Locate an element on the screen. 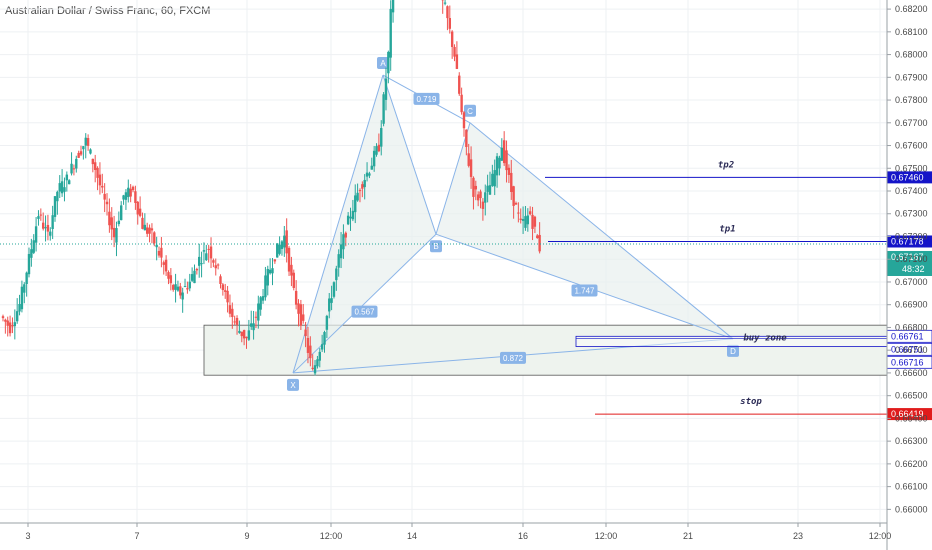 This screenshot has height=550, width=932. y-tick-label: 0.66500 is located at coordinates (911, 396).